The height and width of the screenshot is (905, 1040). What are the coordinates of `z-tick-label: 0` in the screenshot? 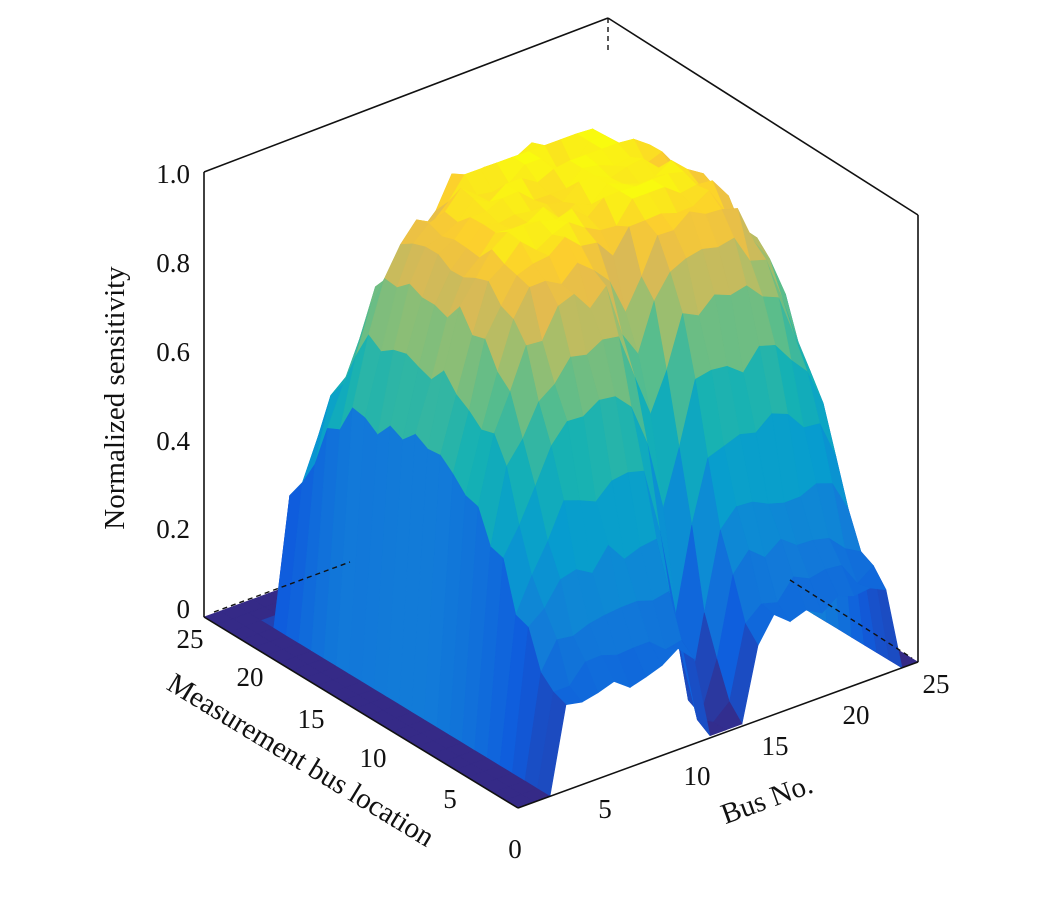 It's located at (184, 609).